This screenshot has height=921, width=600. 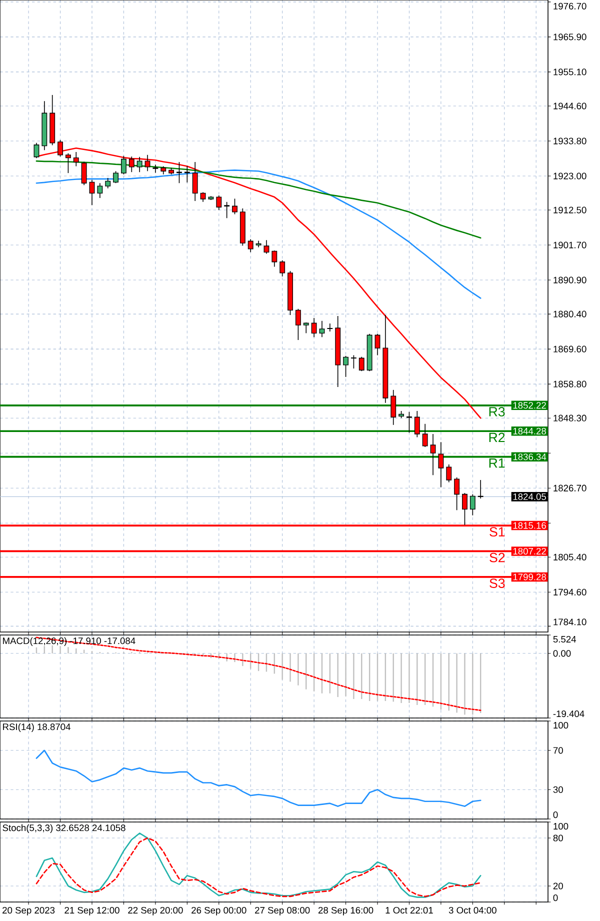 I want to click on x-tick-label: 26 Sep 00:00, so click(x=219, y=911).